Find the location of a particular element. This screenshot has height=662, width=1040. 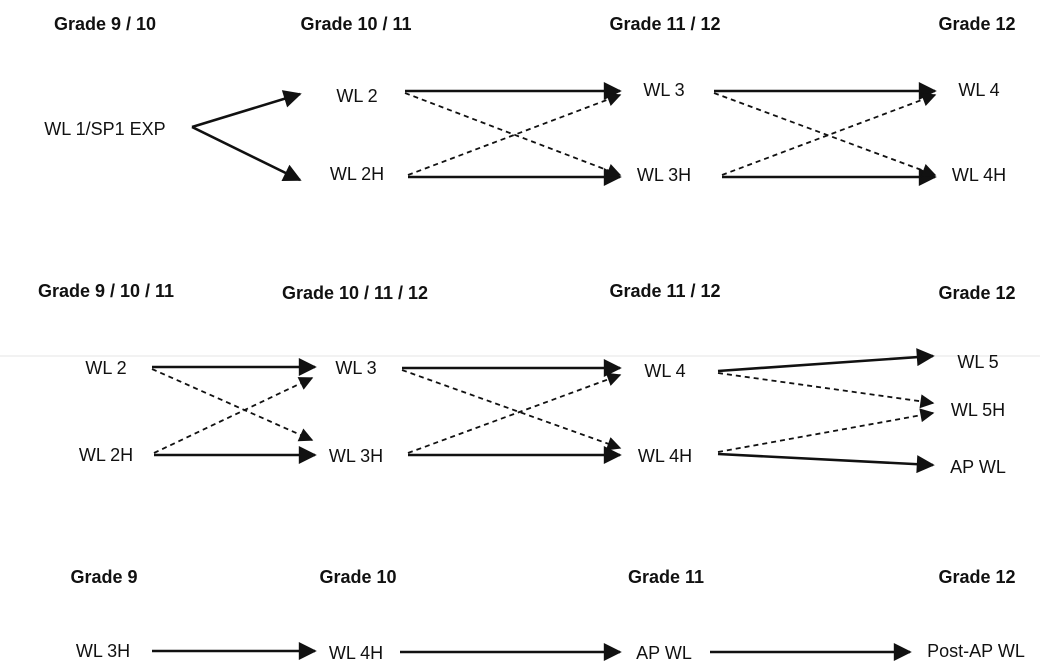

grade-header-1: Grade 9 / 10 / 11 is located at coordinates (106, 291).